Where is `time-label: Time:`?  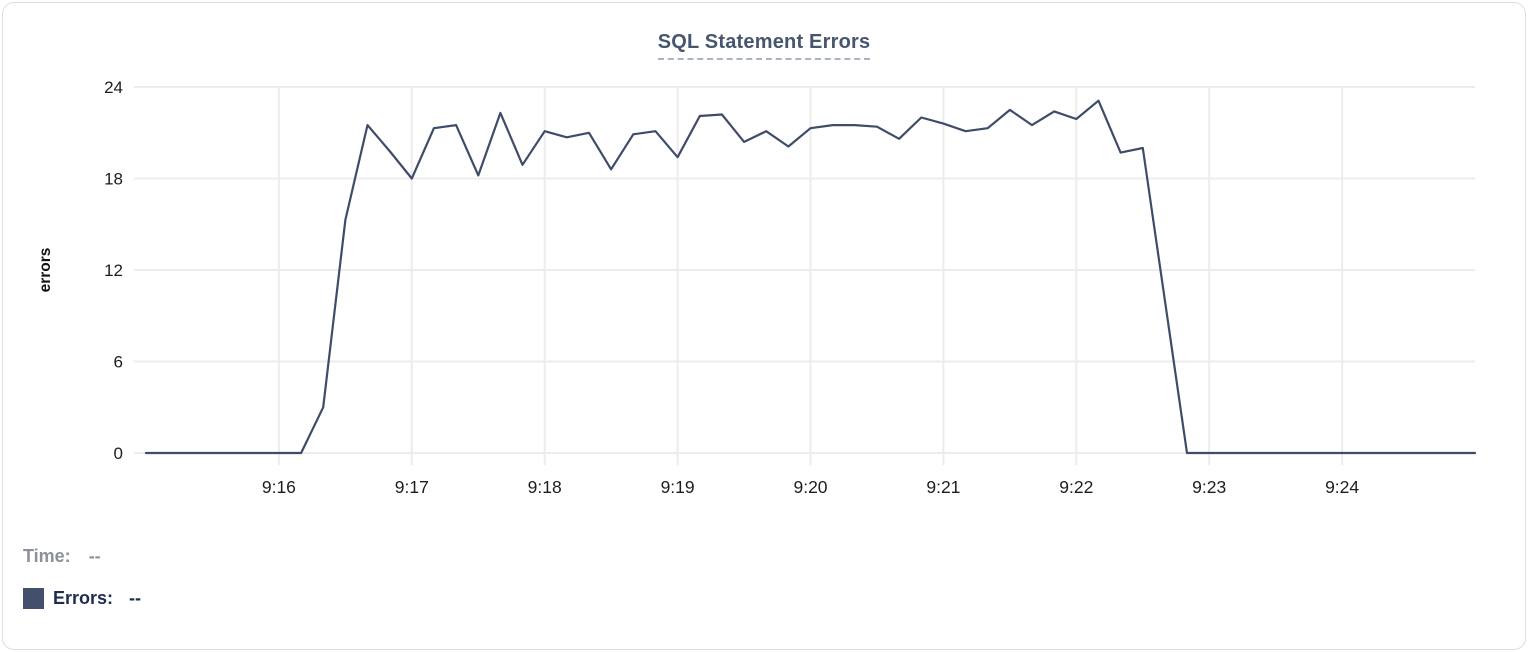 time-label: Time: is located at coordinates (47, 556).